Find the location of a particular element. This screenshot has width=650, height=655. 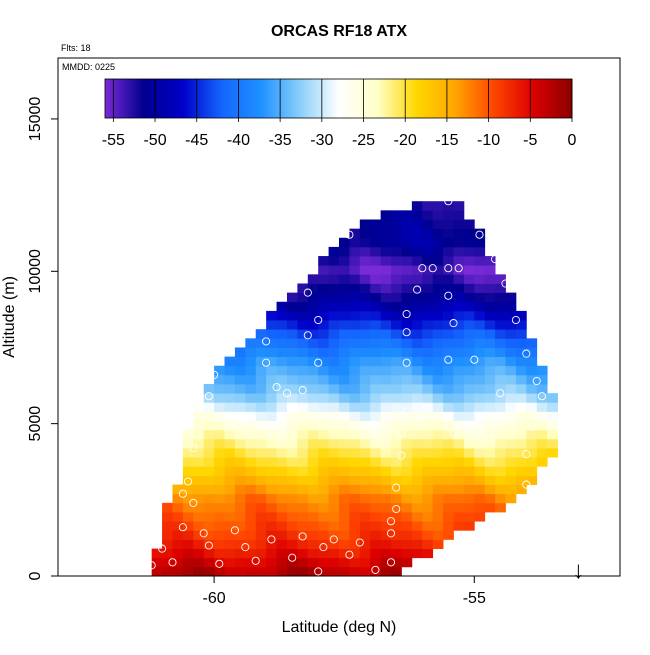

colorbar-tick-label: -10 is located at coordinates (488, 140).